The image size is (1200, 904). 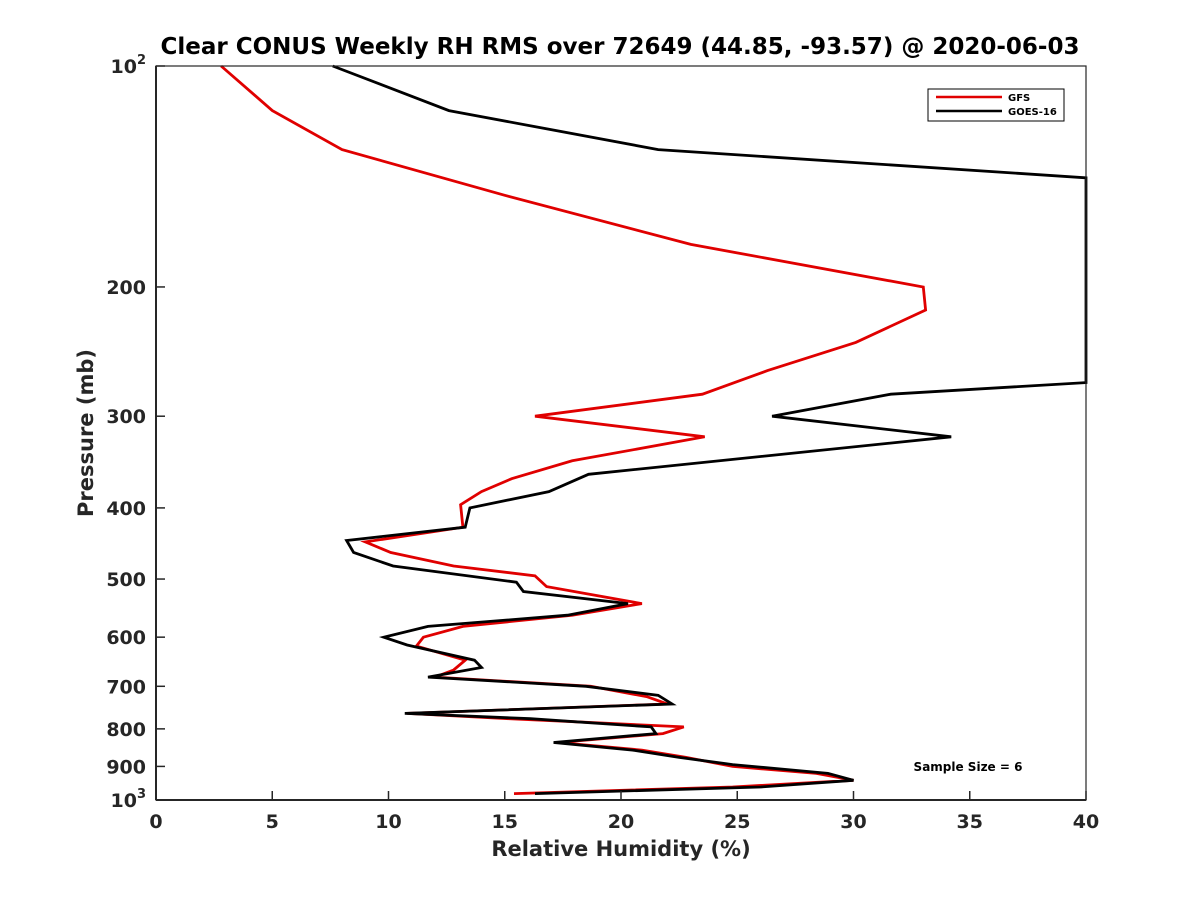 I want to click on legend-box, so click(x=996, y=105).